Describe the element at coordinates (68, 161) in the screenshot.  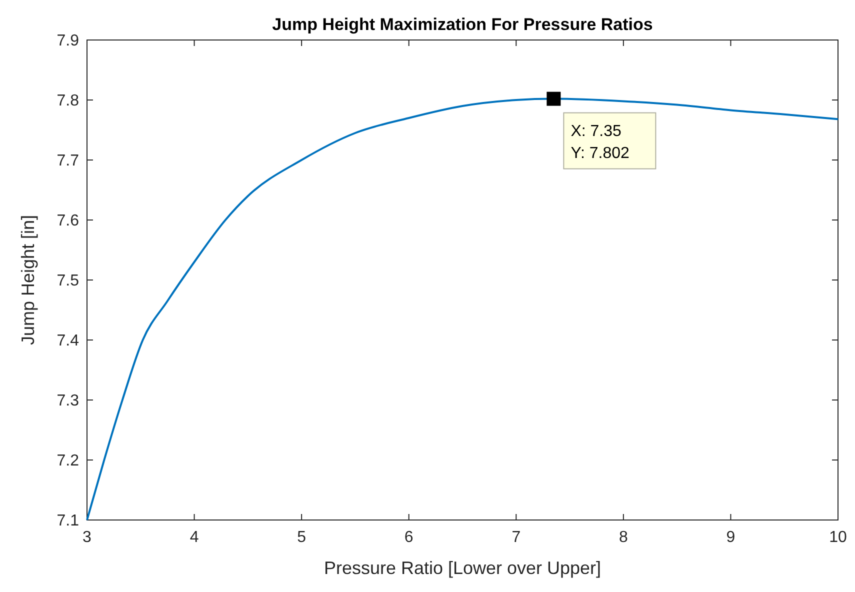
I see `y-tick-label: 7.7` at that location.